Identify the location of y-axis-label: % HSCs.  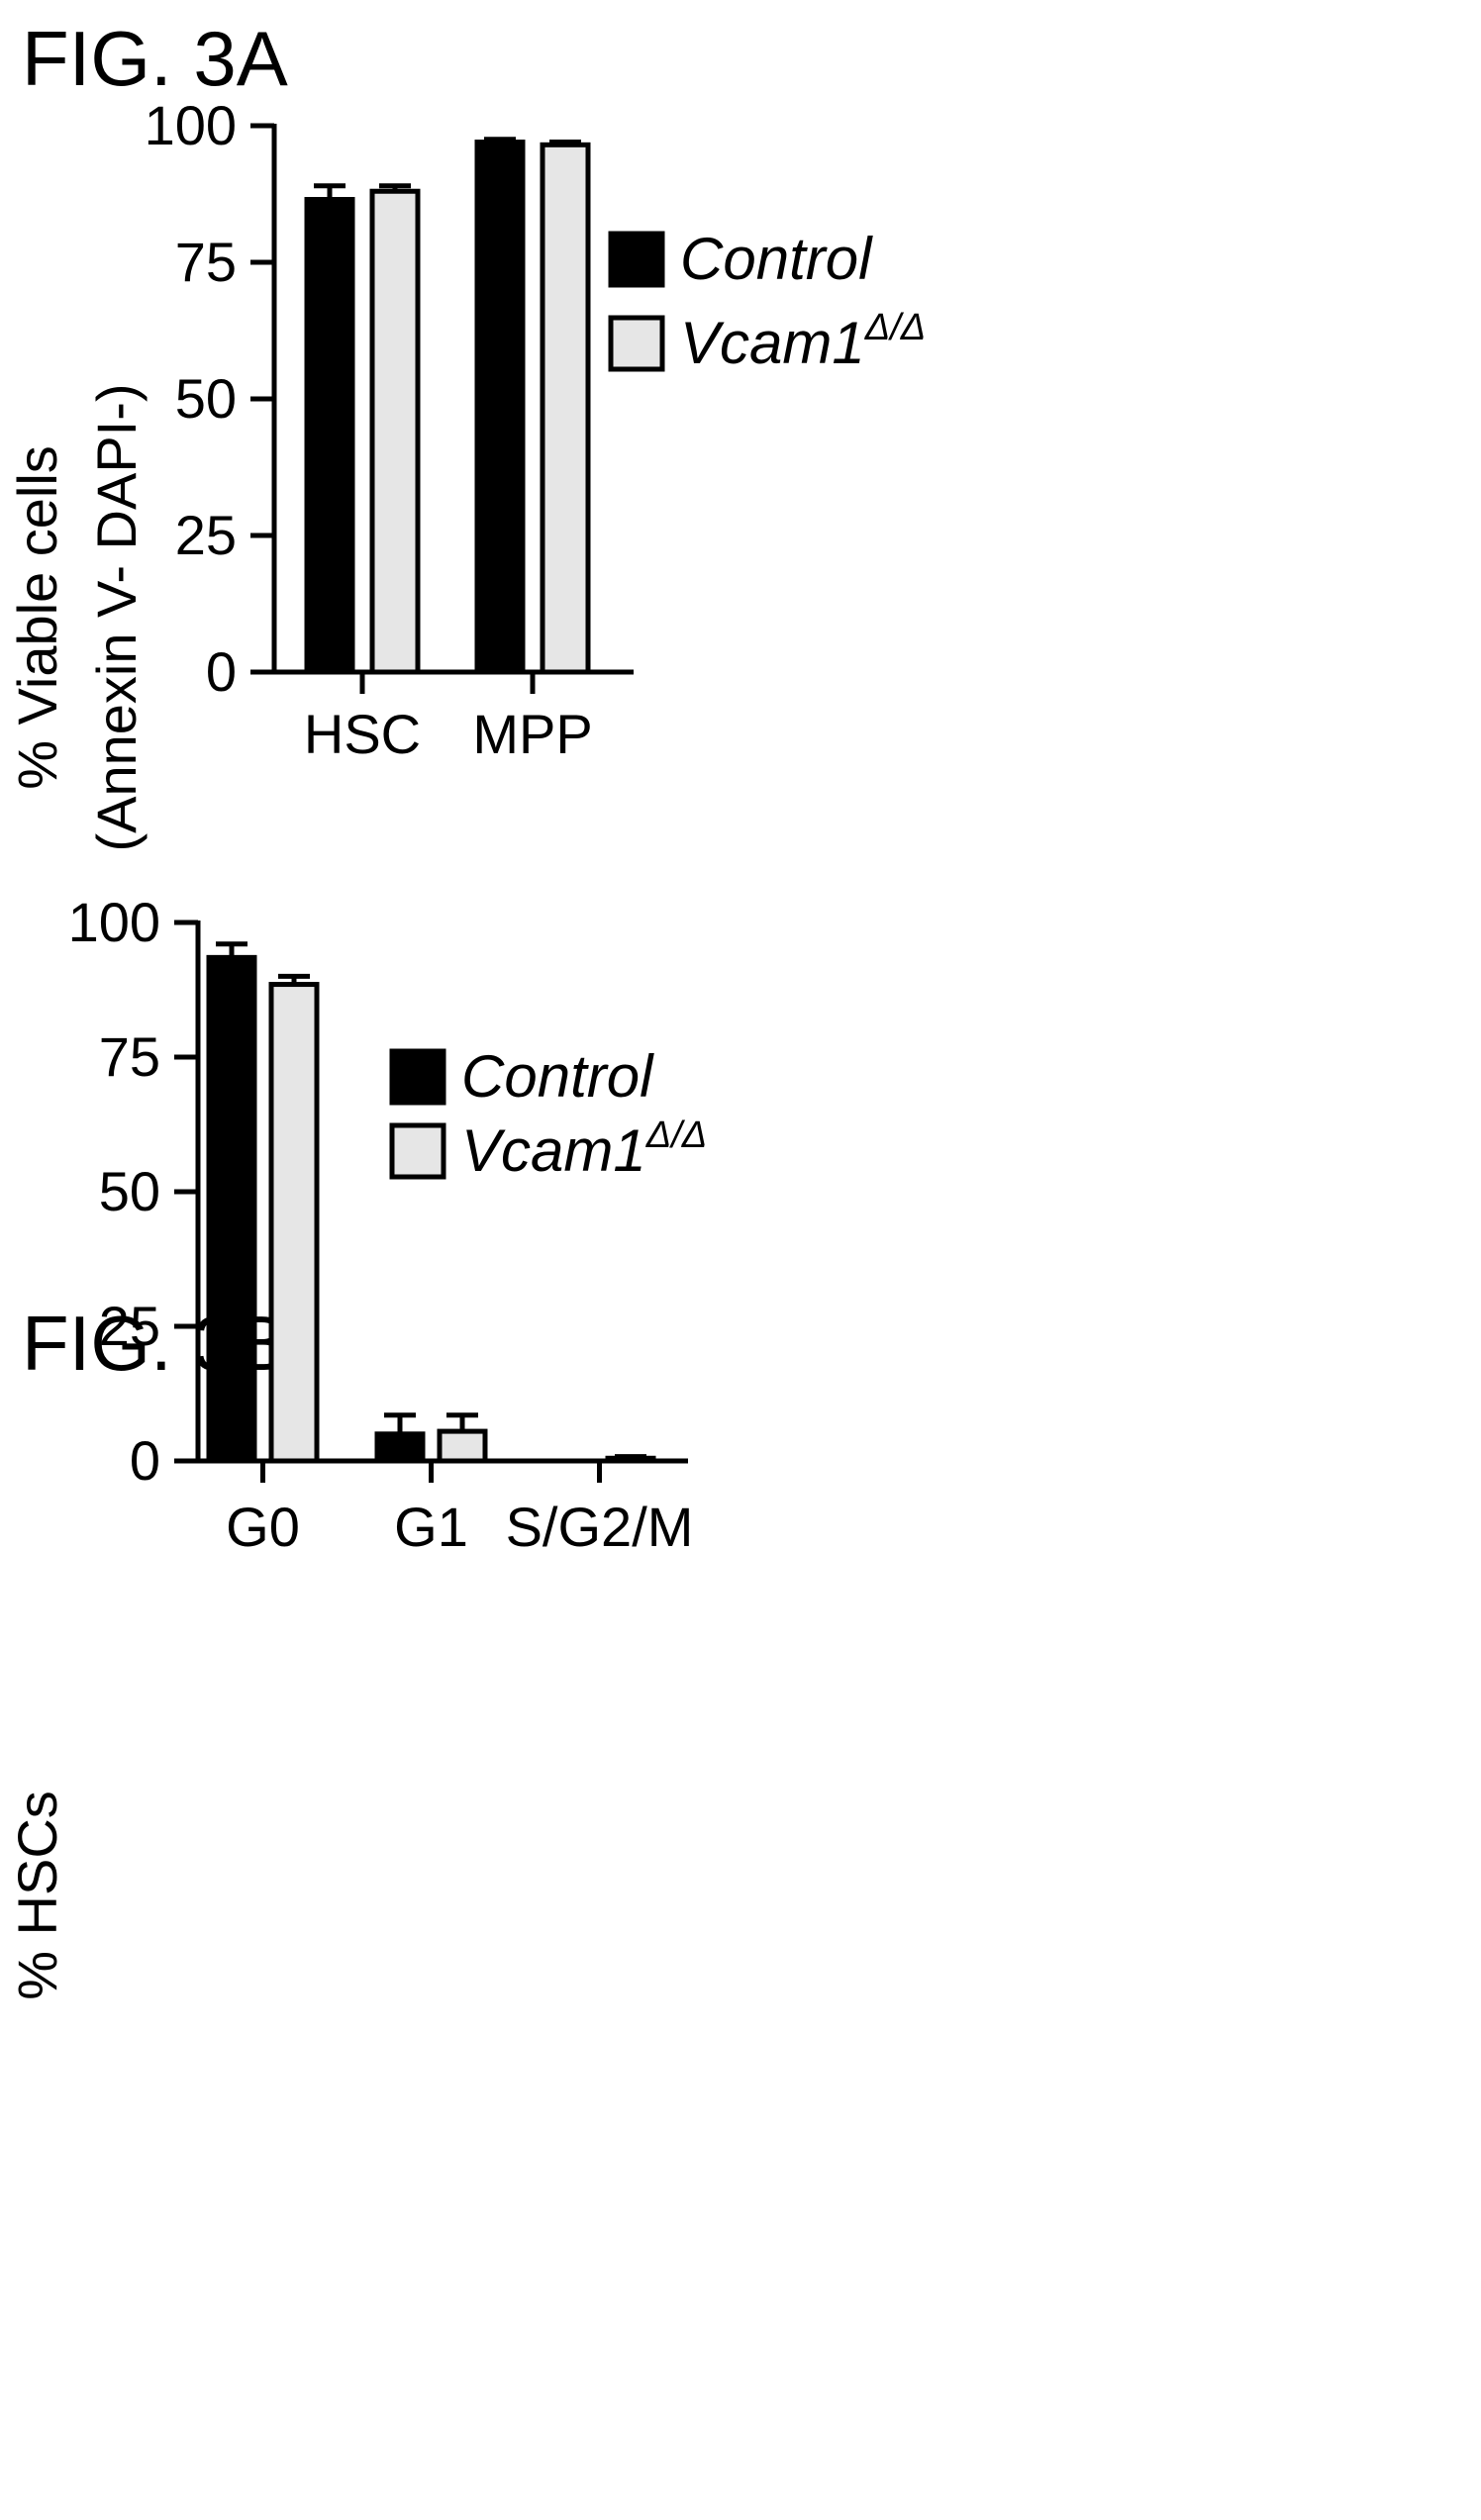
(37, 1895).